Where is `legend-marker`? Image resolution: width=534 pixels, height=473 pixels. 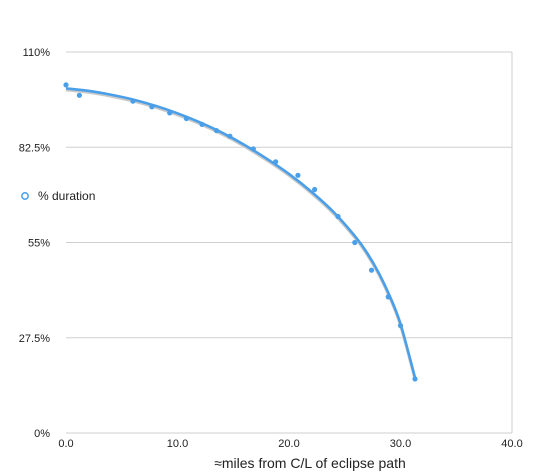
legend-marker is located at coordinates (25, 196).